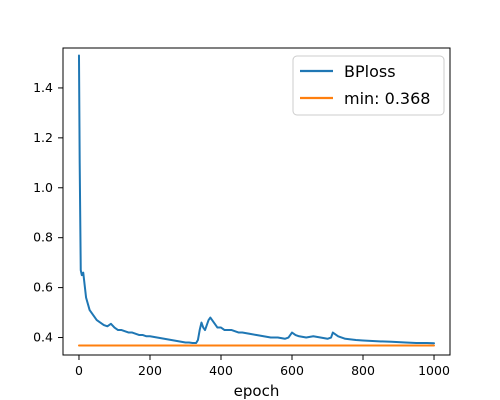 Image resolution: width=500 pixels, height=400 pixels. I want to click on y-axis-ticks: 0.4 0.6 0.8 1.0 1.2 1.4, so click(48, 212).